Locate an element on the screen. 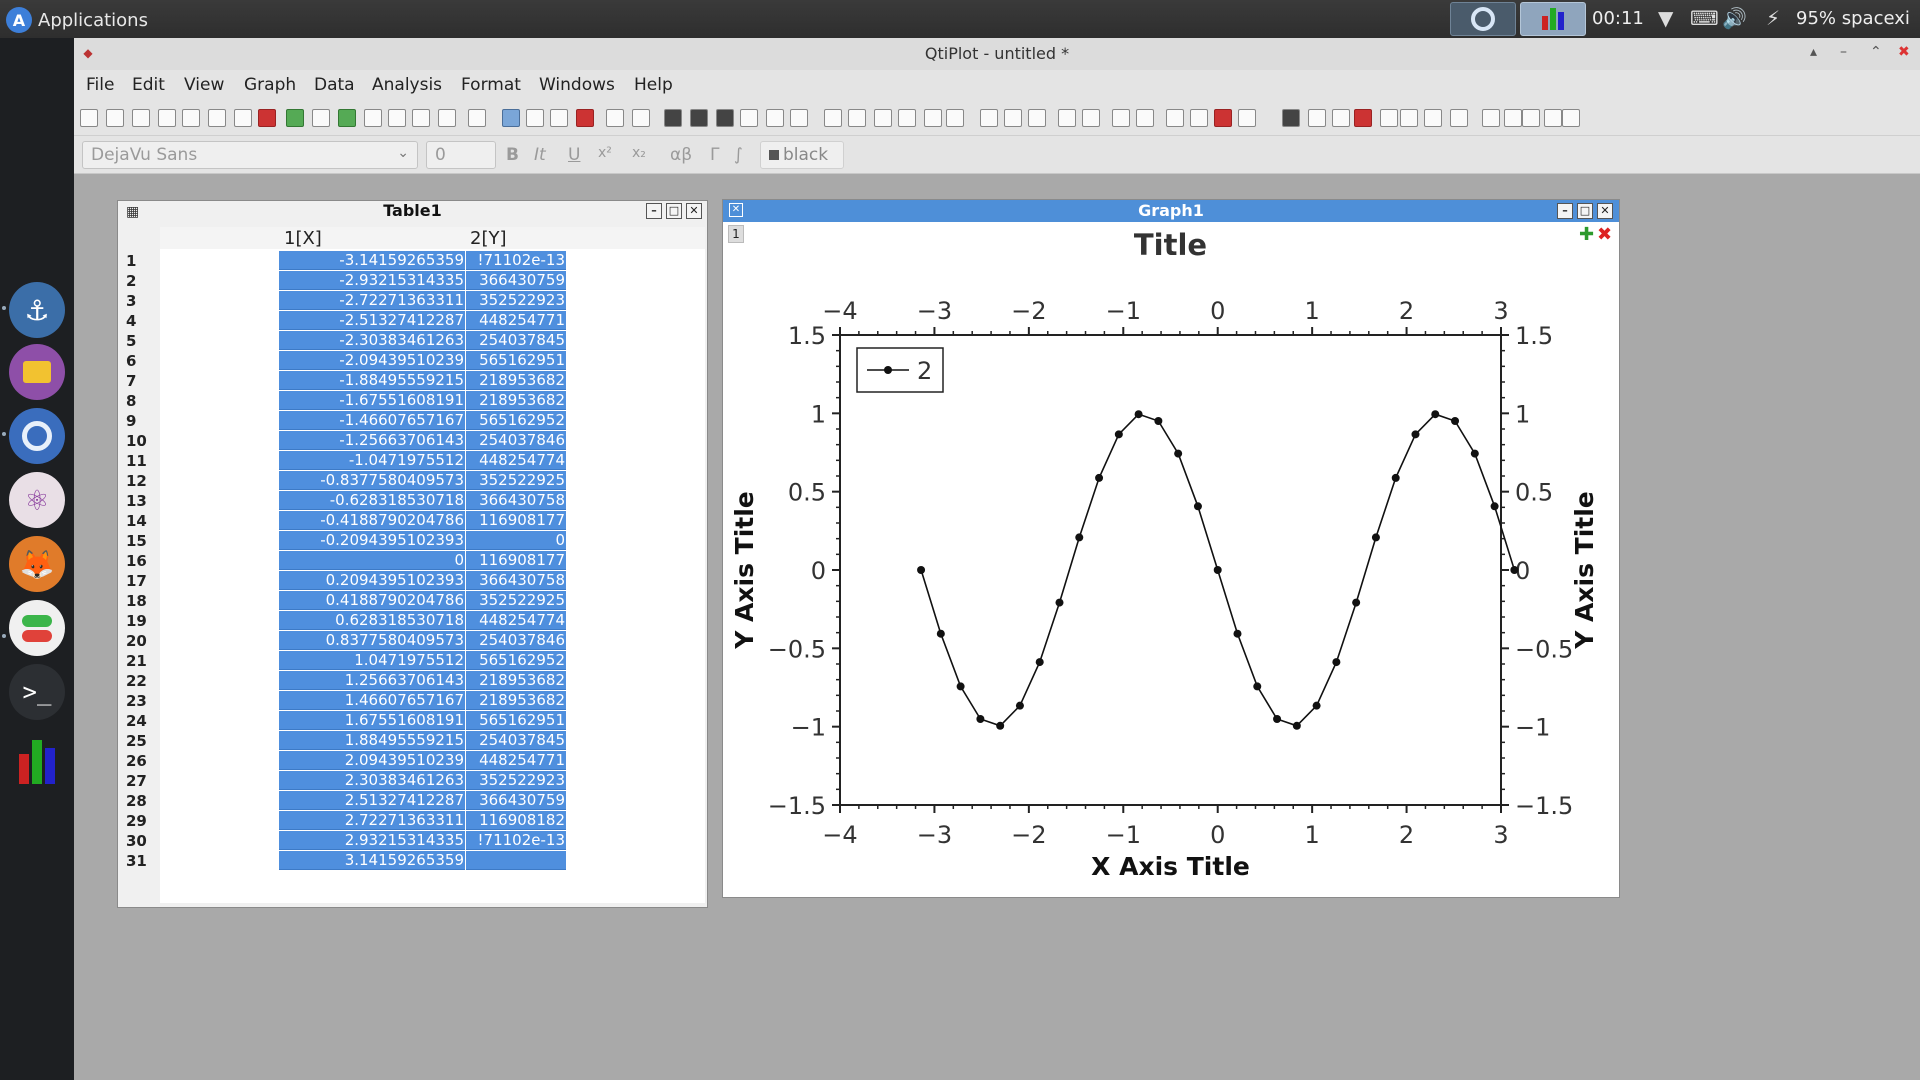 The width and height of the screenshot is (1920, 1080). export-pdf-icon is located at coordinates (585, 118).